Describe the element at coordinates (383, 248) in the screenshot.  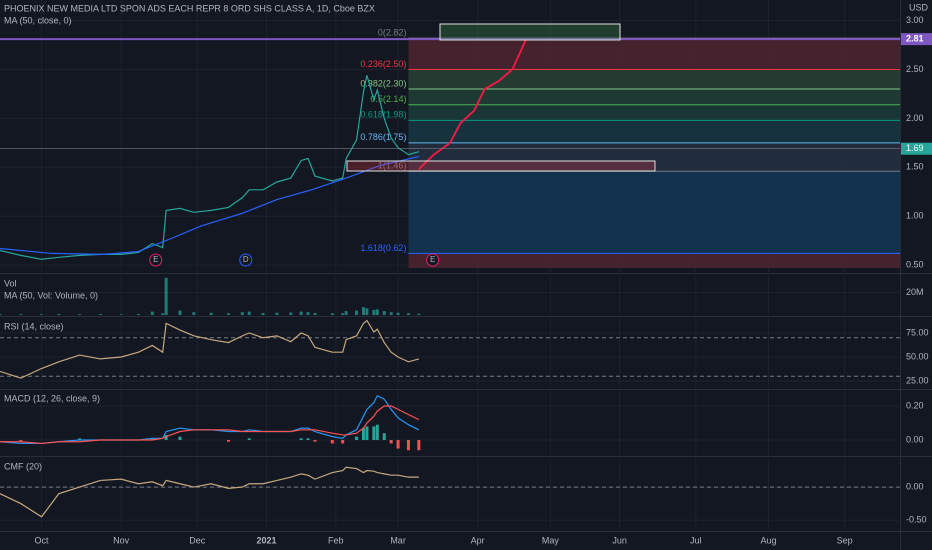
I see `fib-label: 1.618(0.62)` at that location.